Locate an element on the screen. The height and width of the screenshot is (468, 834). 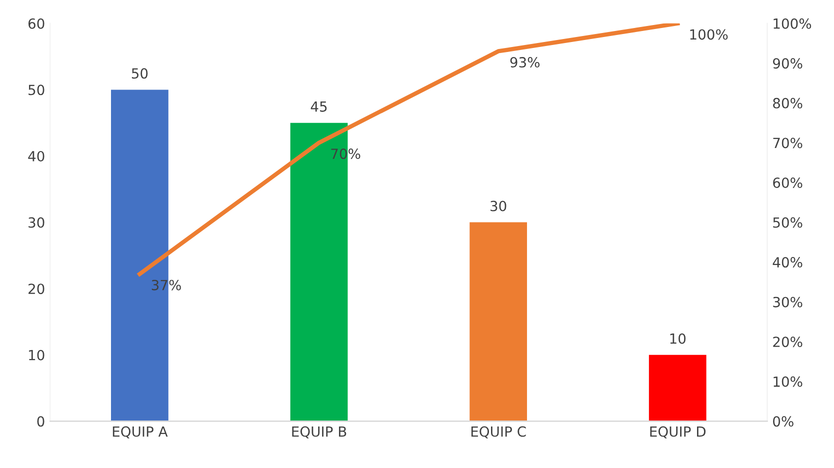
x-tick-label: EQUIP D is located at coordinates (678, 432).